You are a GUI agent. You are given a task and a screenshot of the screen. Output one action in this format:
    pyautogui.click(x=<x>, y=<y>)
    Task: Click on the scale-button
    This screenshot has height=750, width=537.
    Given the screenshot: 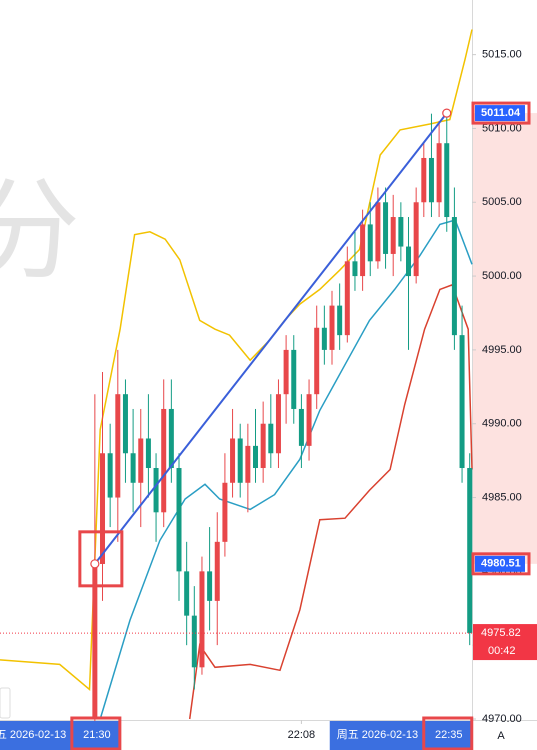 What is the action you would take?
    pyautogui.click(x=501, y=735)
    